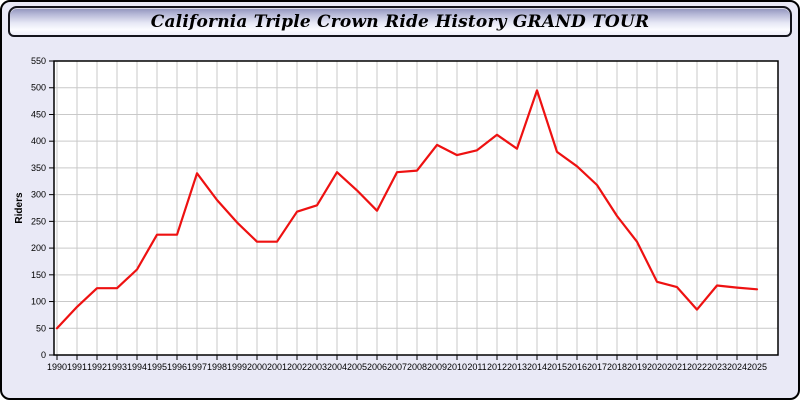  I want to click on svg-text: 2021, so click(677, 367).